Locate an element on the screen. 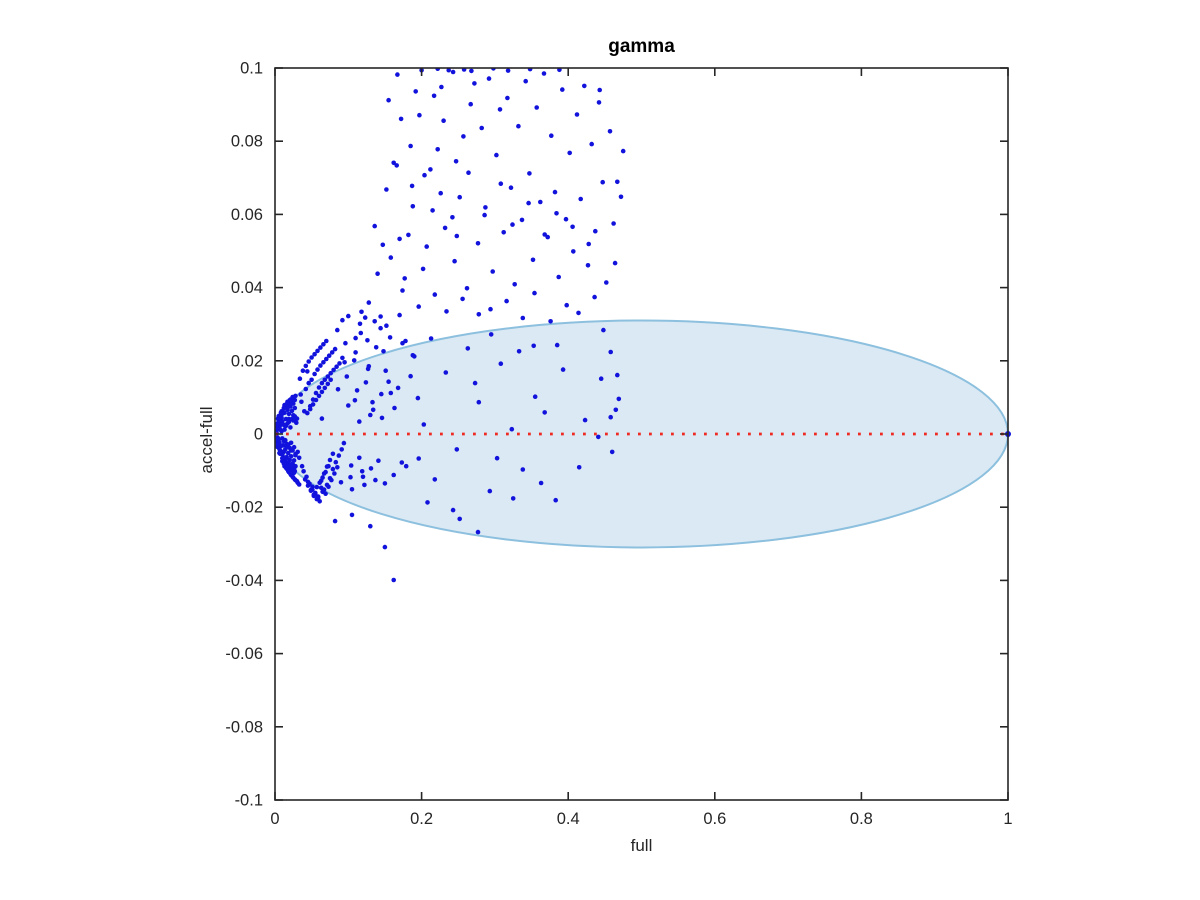 The width and height of the screenshot is (1200, 900). svg-text: -0.04 is located at coordinates (244, 581).